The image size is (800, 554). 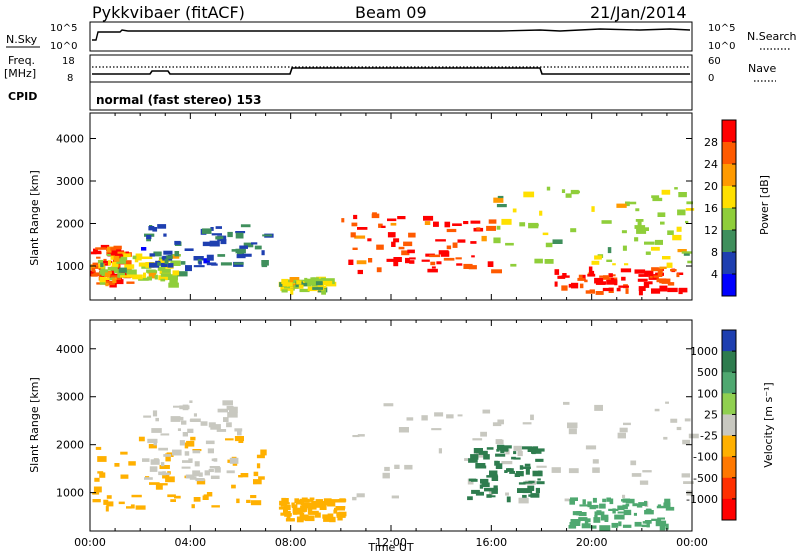 I want to click on y-tick-label: 4000, so click(x=70, y=139).